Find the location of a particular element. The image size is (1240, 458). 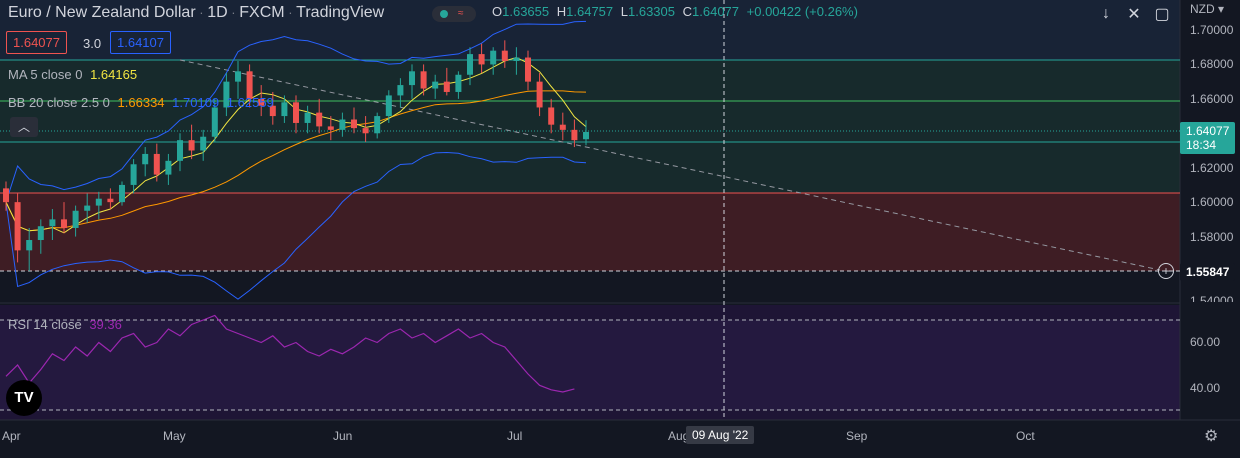

currency-selector: NZD ▾ is located at coordinates (1207, 9).